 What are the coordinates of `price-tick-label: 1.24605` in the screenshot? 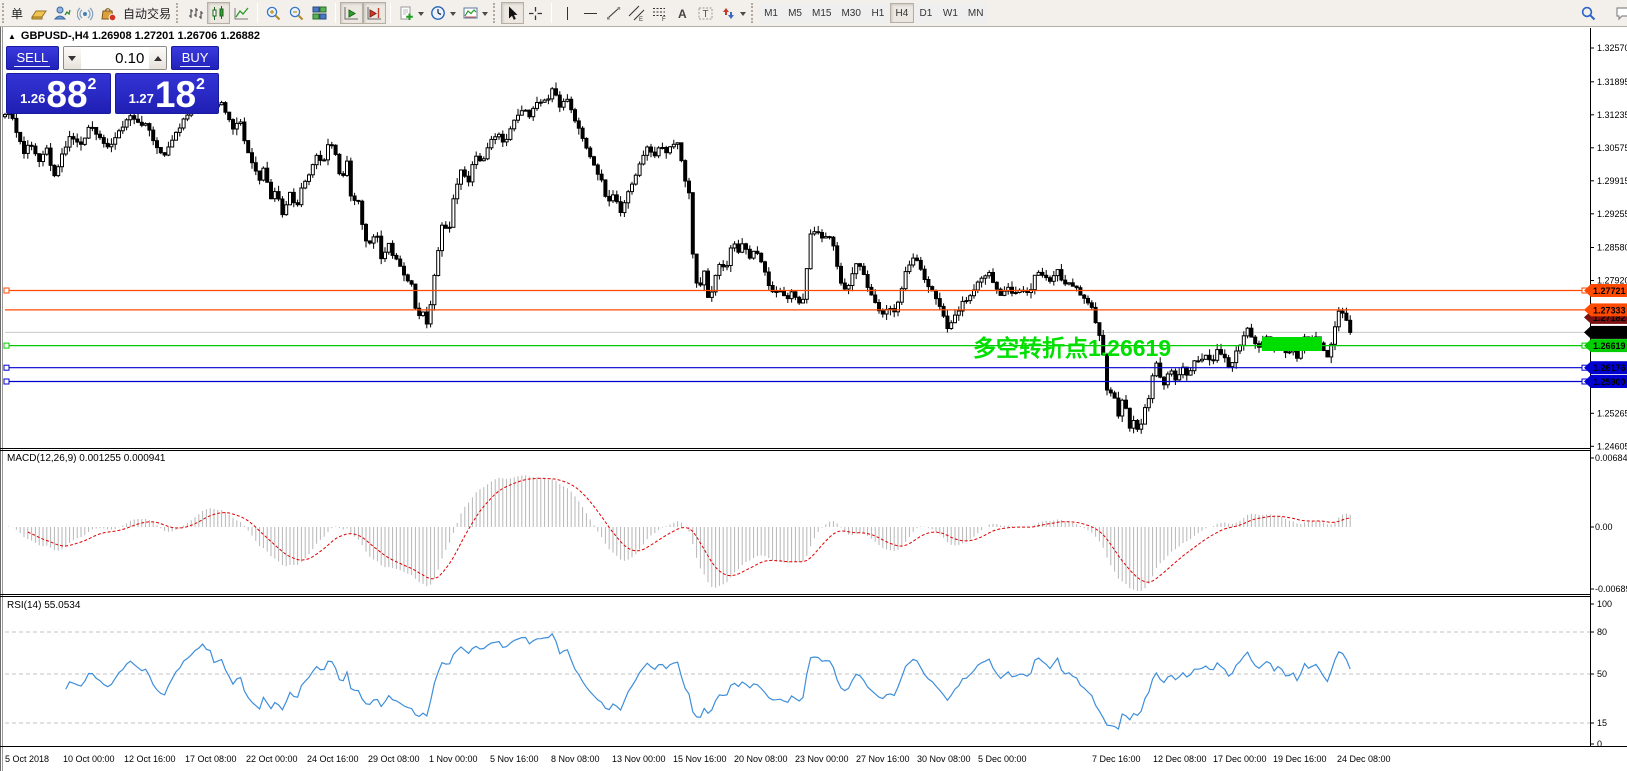 It's located at (1612, 446).